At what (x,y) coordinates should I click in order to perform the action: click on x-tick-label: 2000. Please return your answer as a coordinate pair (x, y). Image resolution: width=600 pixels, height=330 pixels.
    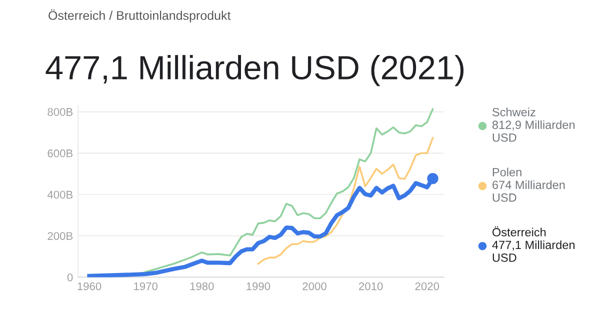
    Looking at the image, I should click on (314, 286).